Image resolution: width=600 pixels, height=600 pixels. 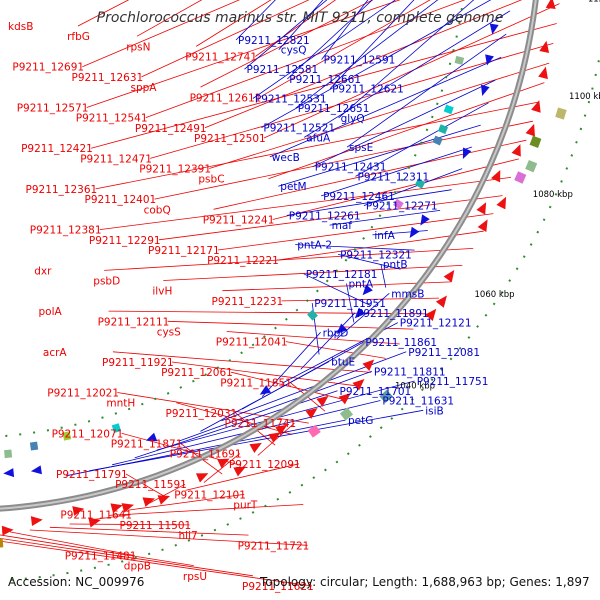 What do you see at coordinates (62, 190) in the screenshot?
I see `reverse-gene-label: P9211_12361` at bounding box center [62, 190].